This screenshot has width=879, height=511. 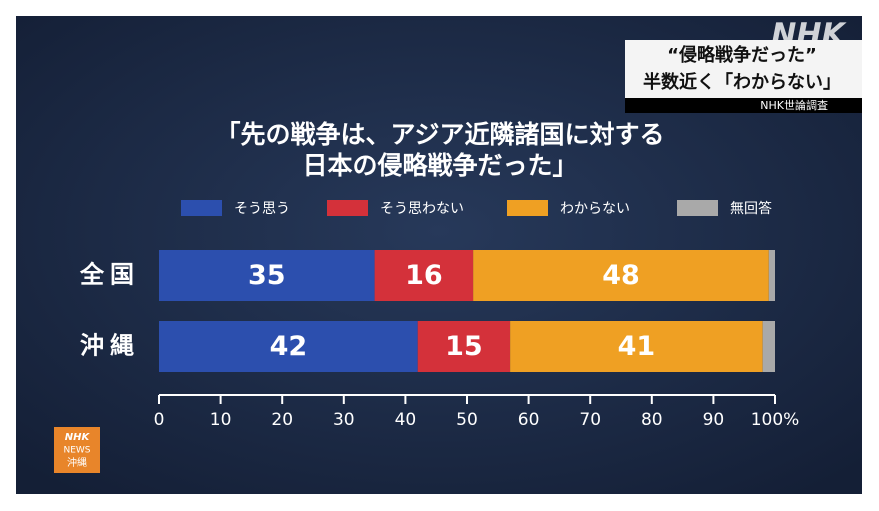 What do you see at coordinates (110, 346) in the screenshot?
I see `category-label: 沖縄` at bounding box center [110, 346].